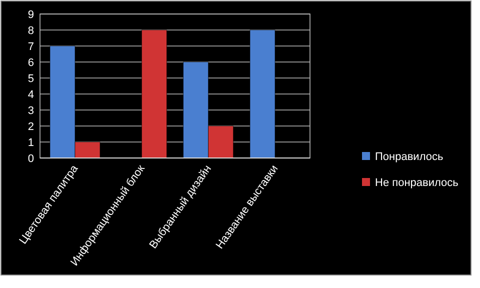 This screenshot has height=288, width=480. What do you see at coordinates (31, 158) in the screenshot?
I see `y-tick-label: 0` at bounding box center [31, 158].